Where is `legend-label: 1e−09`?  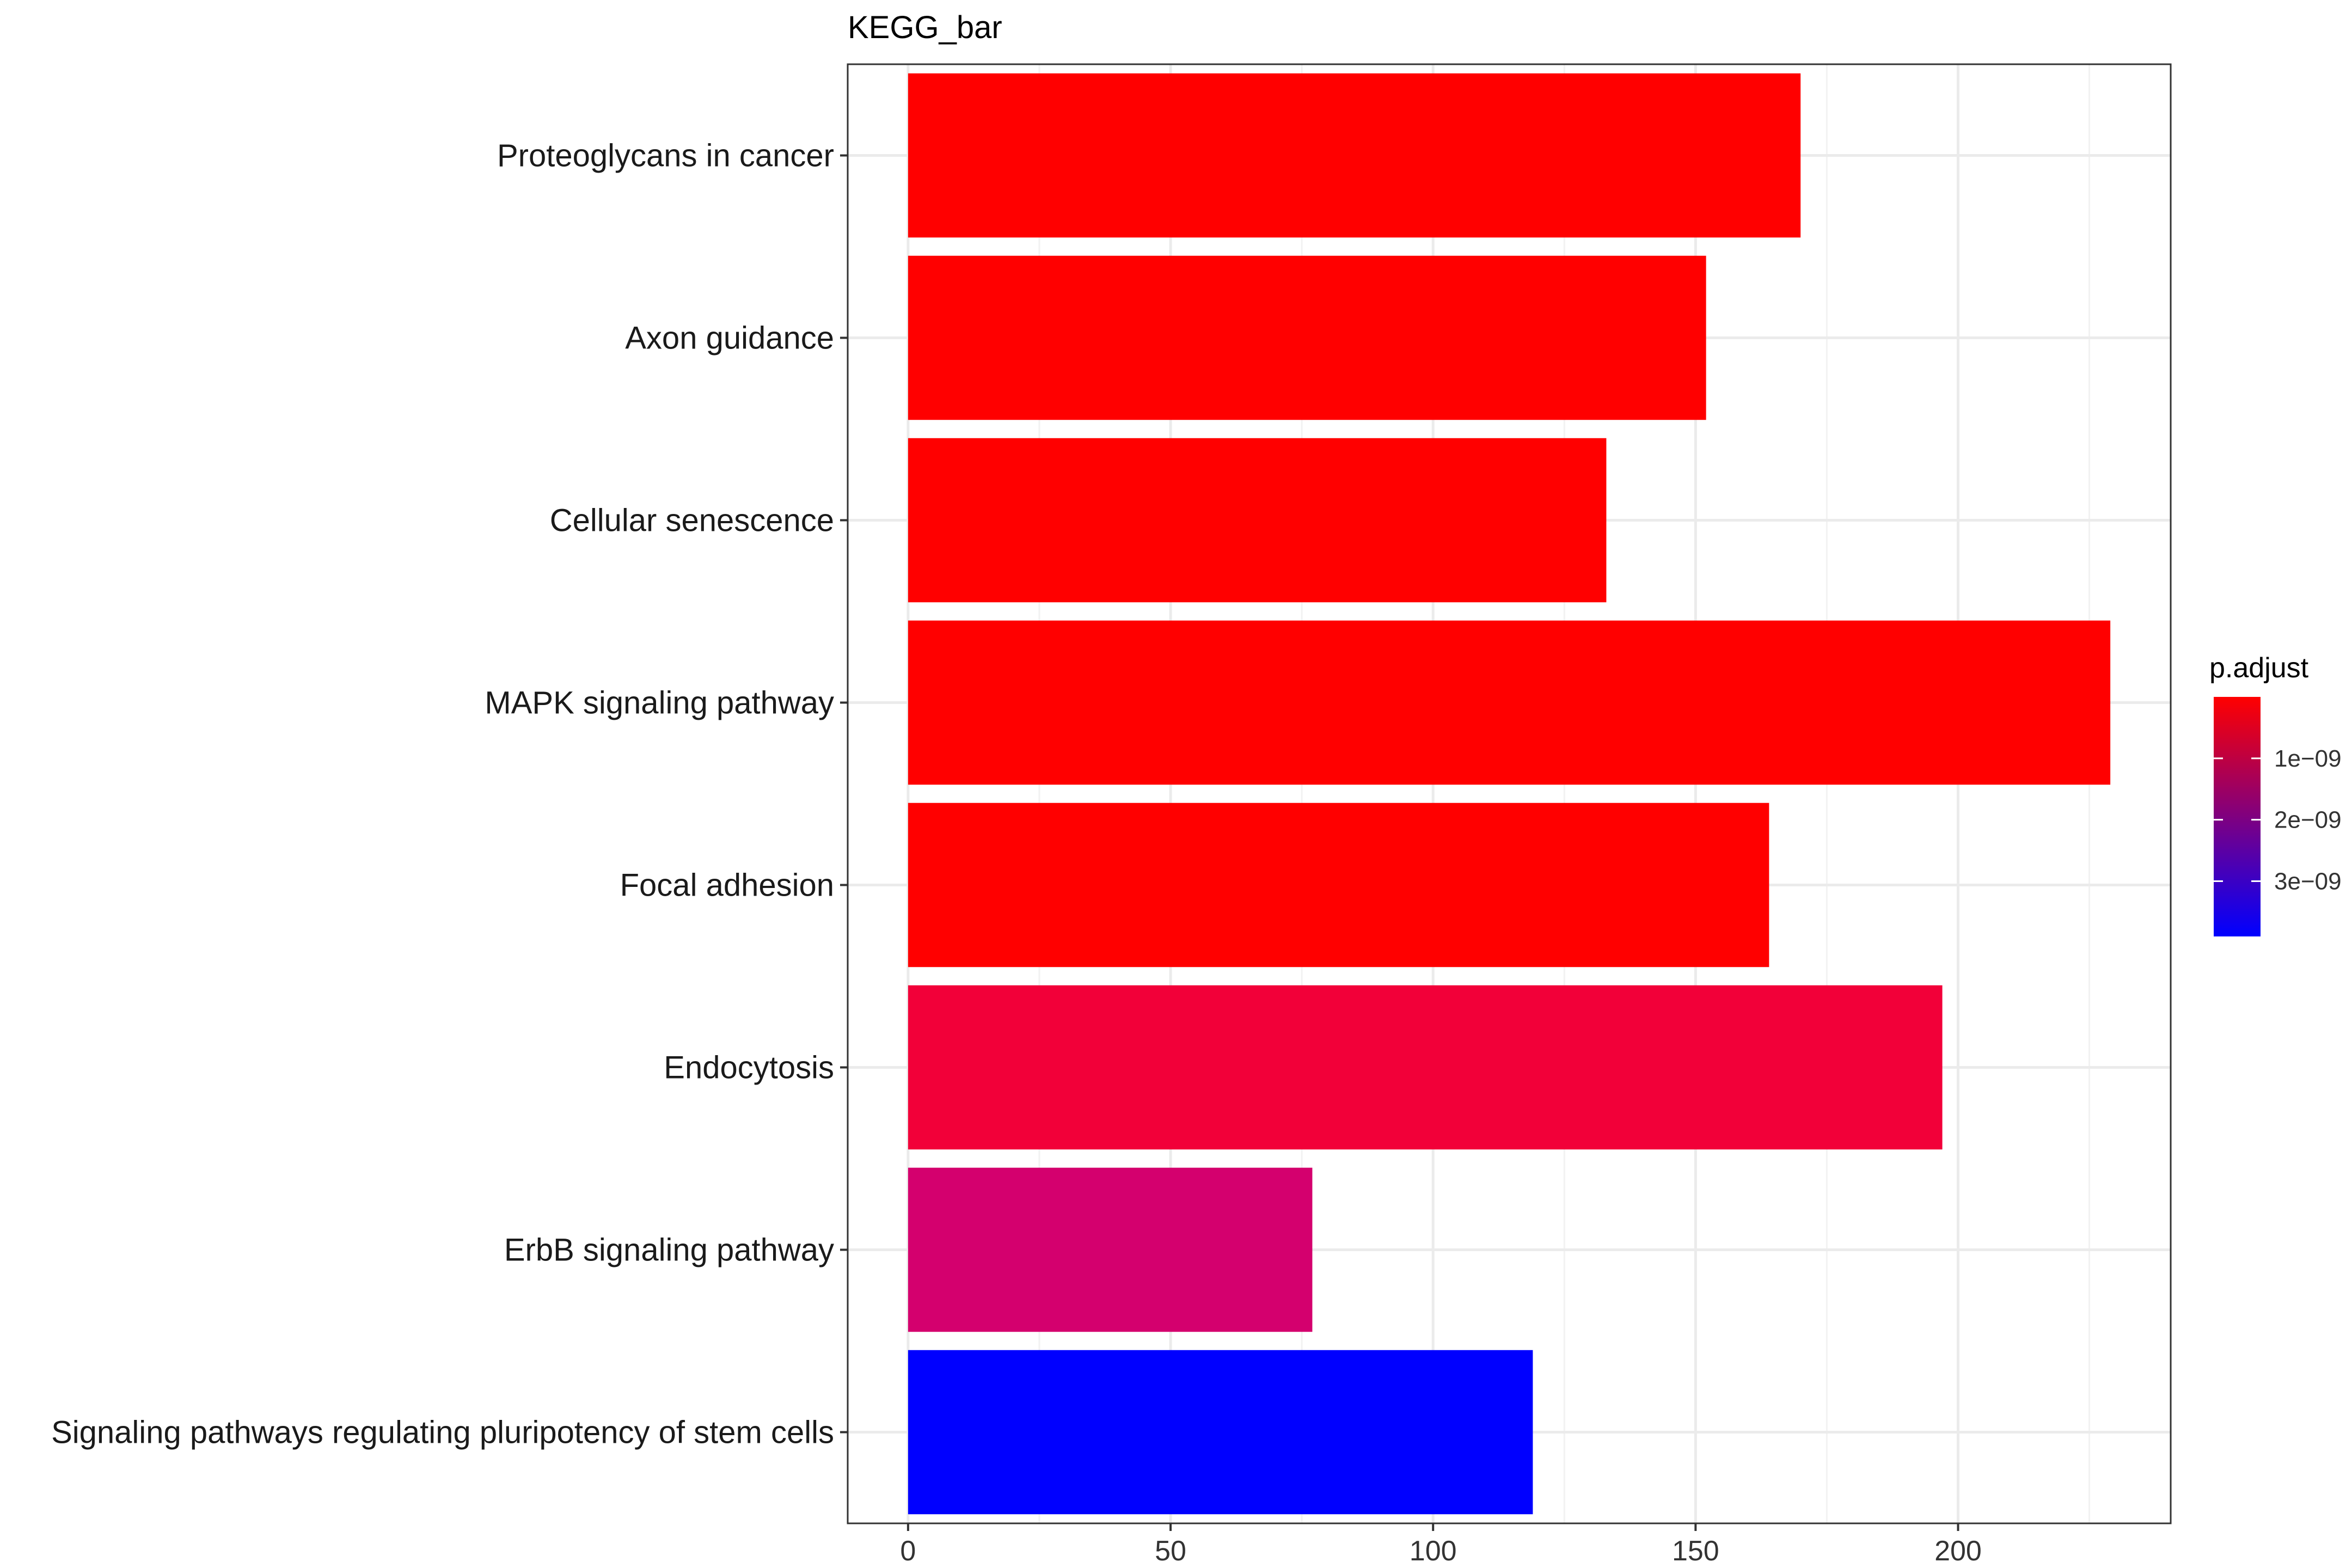 legend-label: 1e−09 is located at coordinates (2308, 758).